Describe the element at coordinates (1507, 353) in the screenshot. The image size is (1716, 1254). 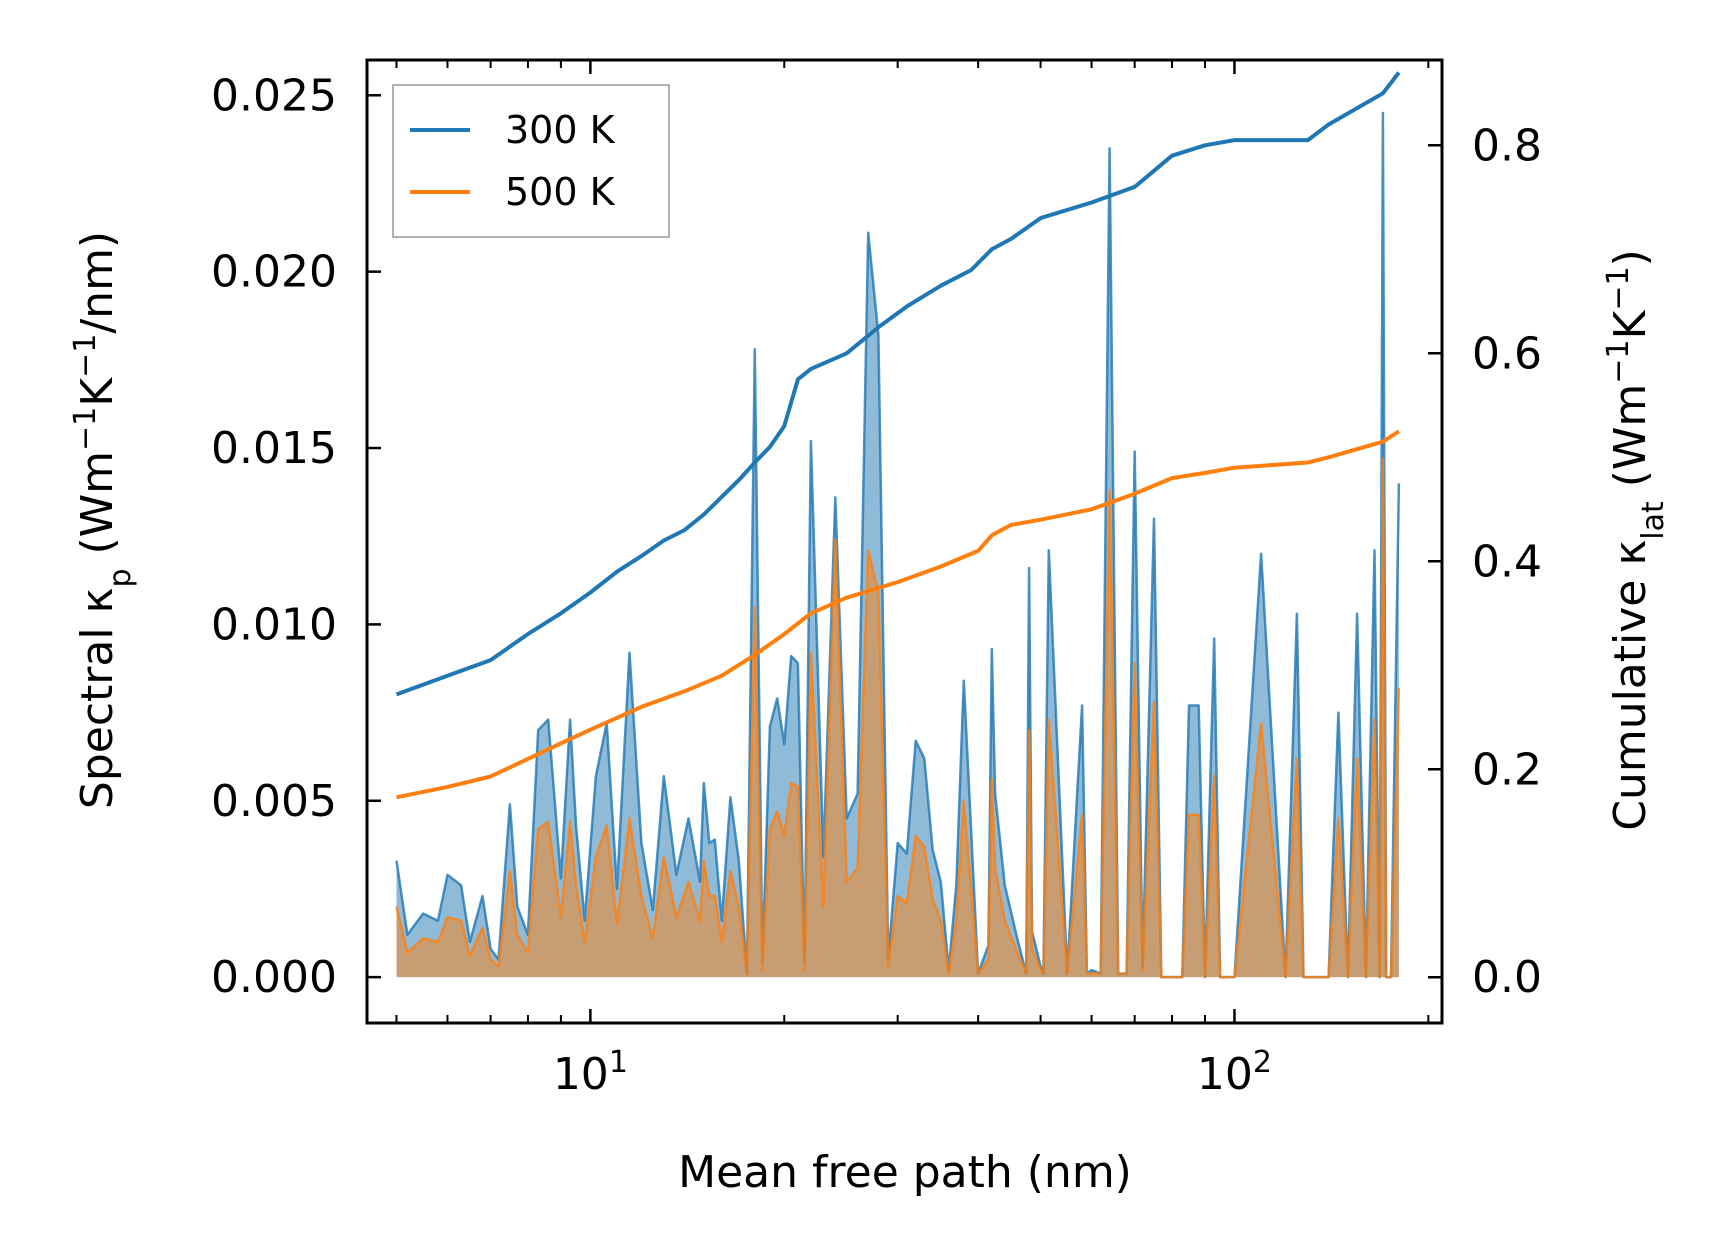
I see `right-y-tick-label: 0.6` at that location.